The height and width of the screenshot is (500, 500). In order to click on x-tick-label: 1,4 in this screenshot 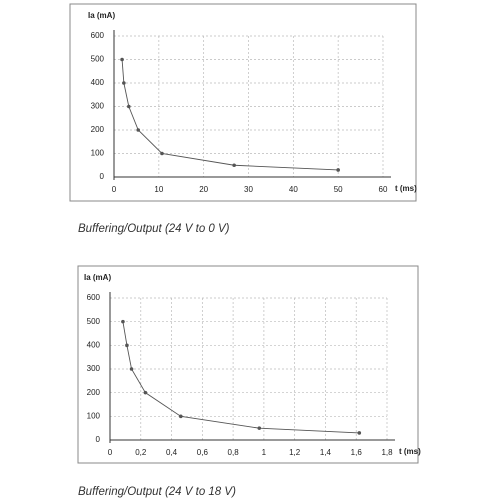, I will do `click(326, 452)`.